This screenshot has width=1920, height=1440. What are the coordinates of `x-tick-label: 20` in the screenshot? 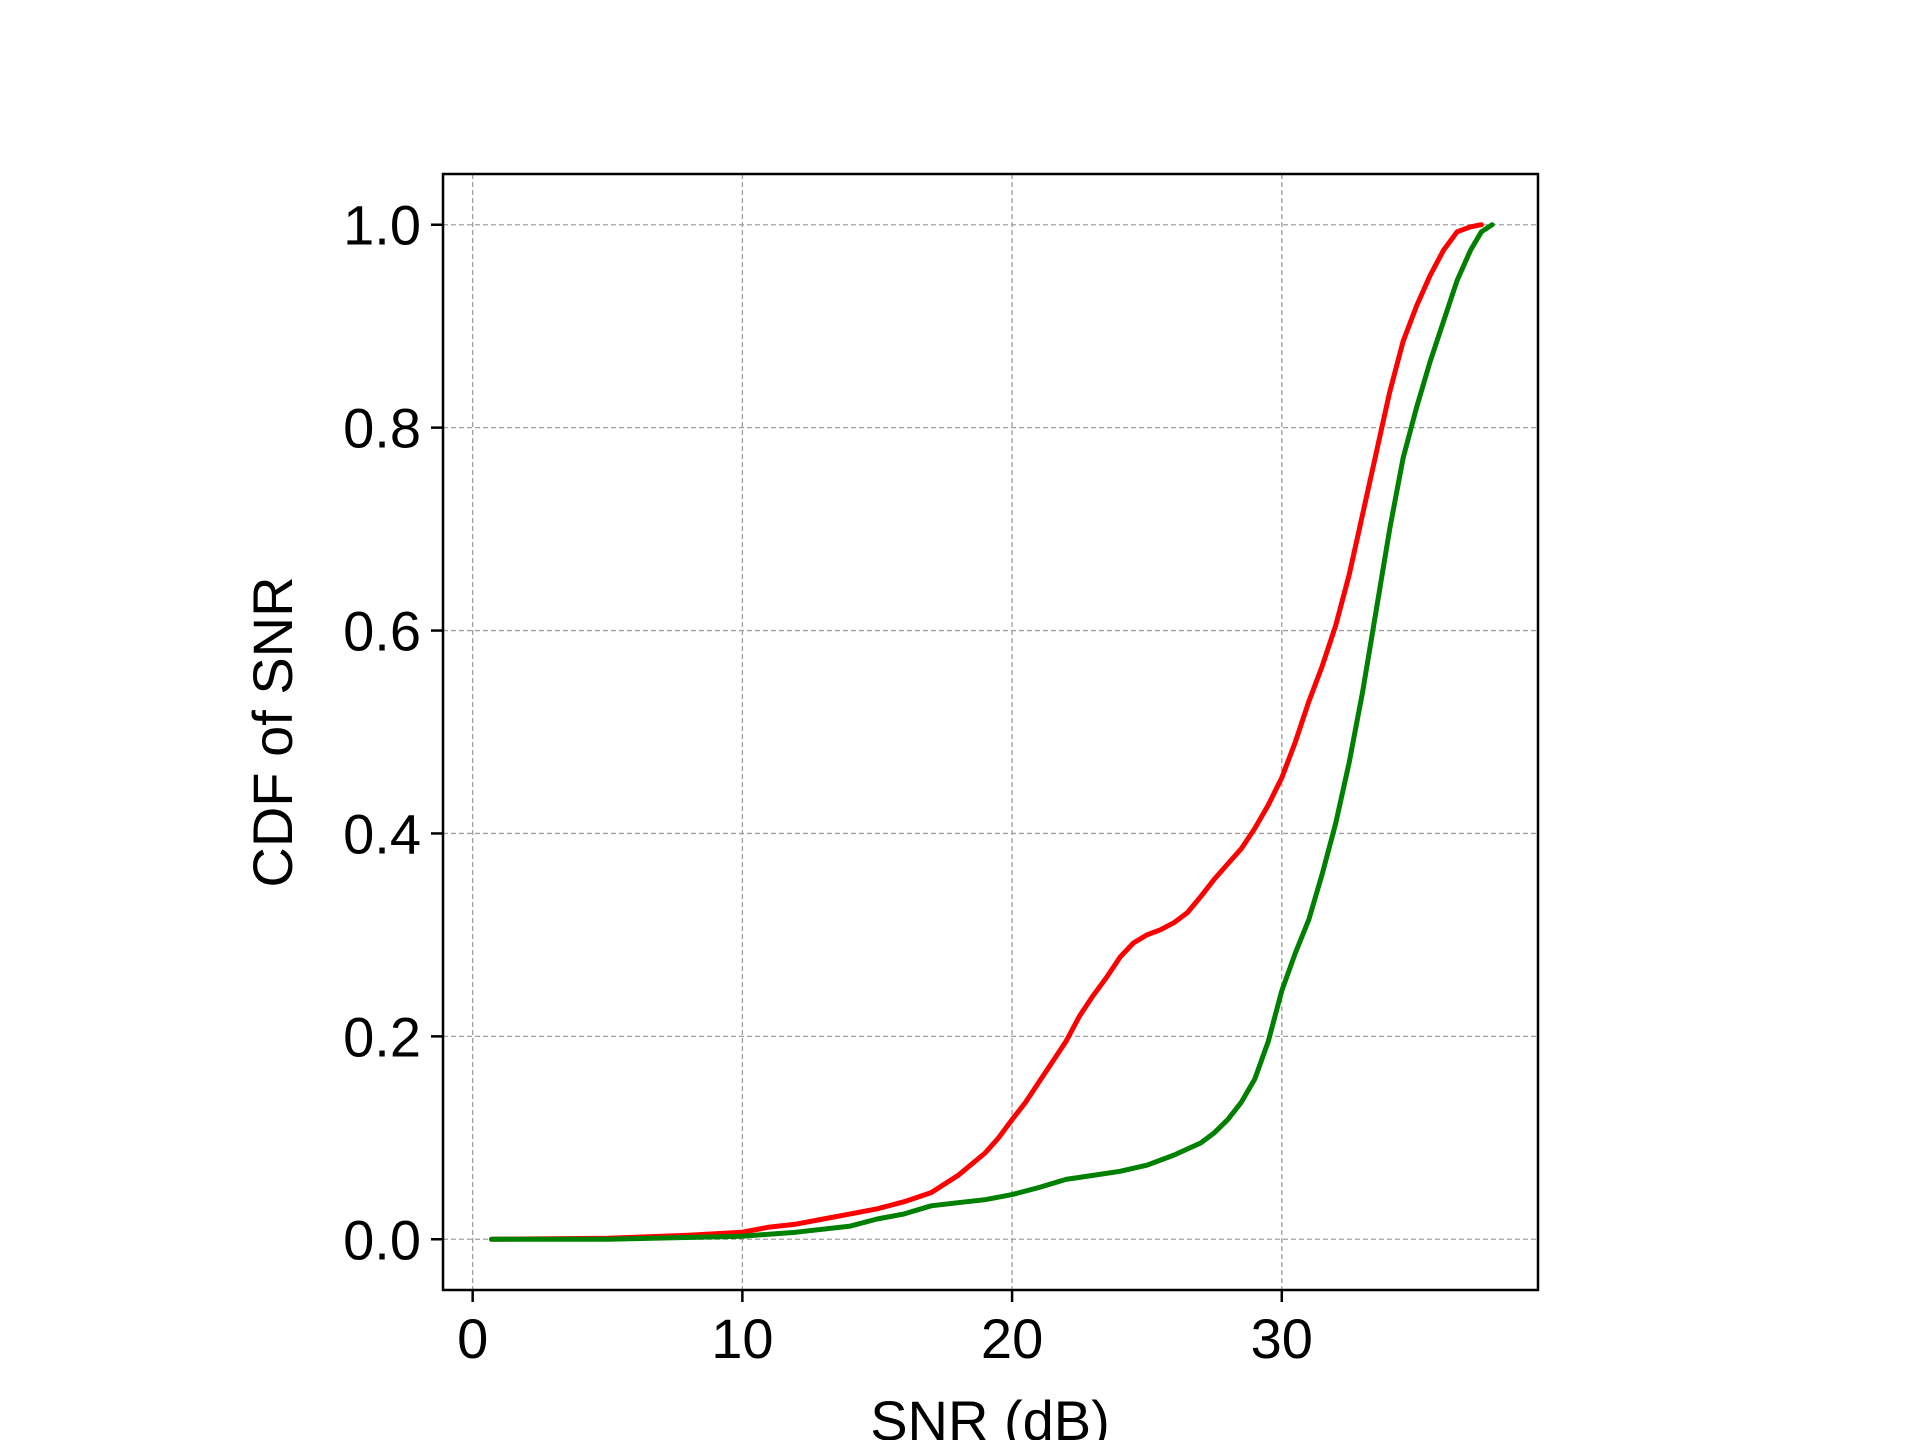 It's located at (1012, 1338).